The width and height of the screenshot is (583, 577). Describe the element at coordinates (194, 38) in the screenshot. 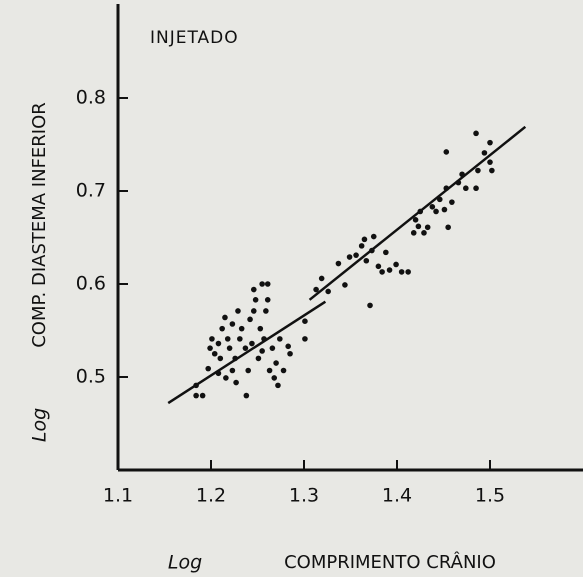

I see `annotation: INJETADO` at that location.